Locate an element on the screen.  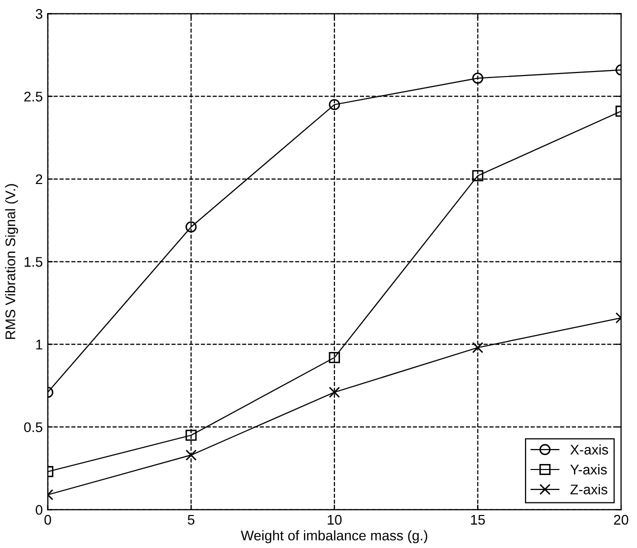
legend-label: X-axis is located at coordinates (589, 449).